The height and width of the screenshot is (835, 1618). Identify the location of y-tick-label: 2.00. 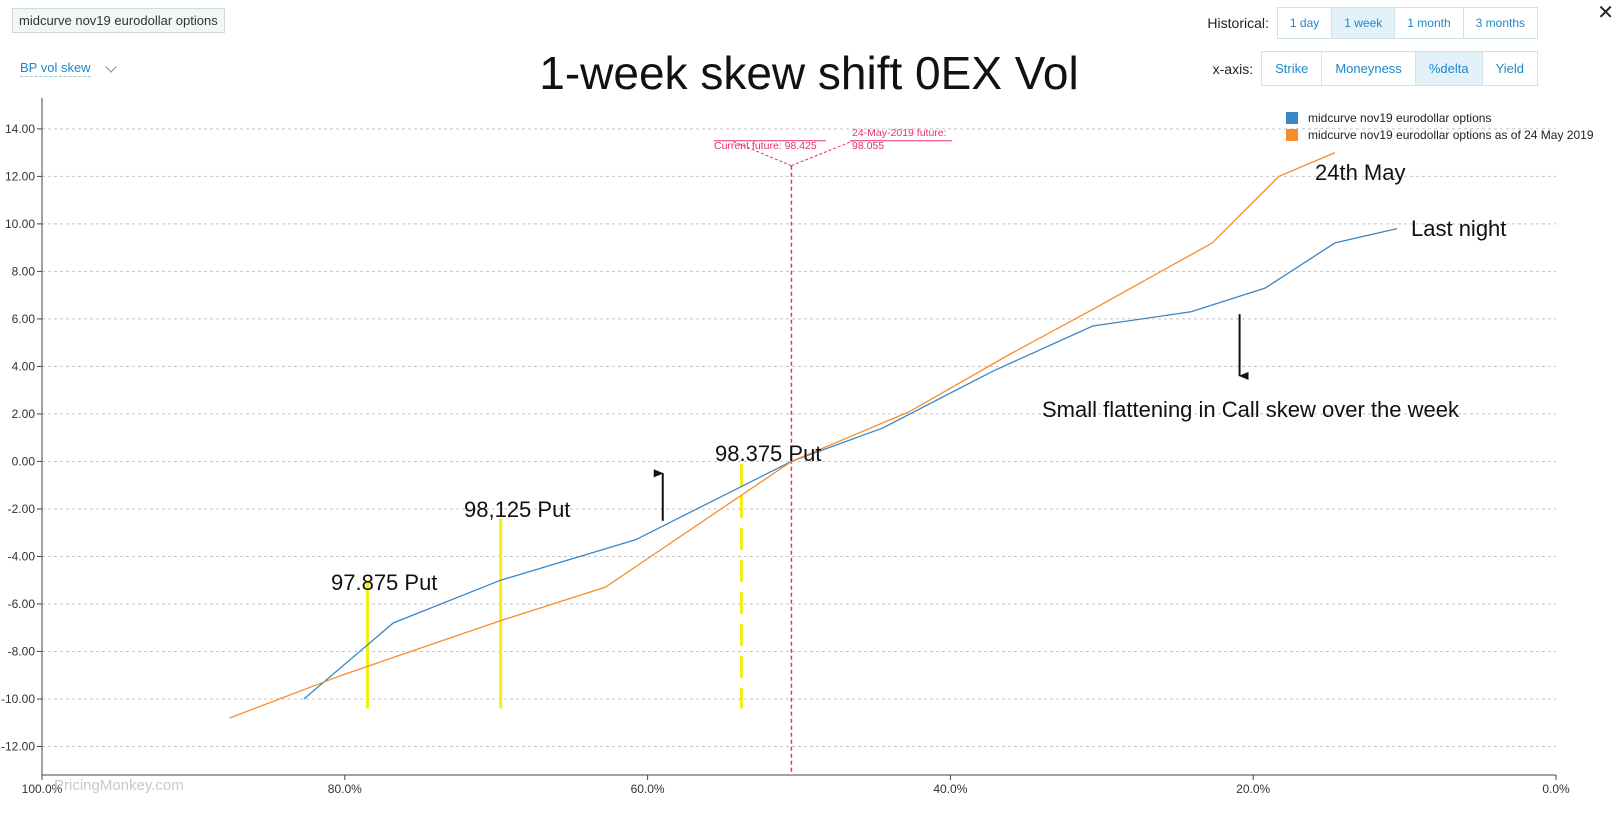
(24, 414).